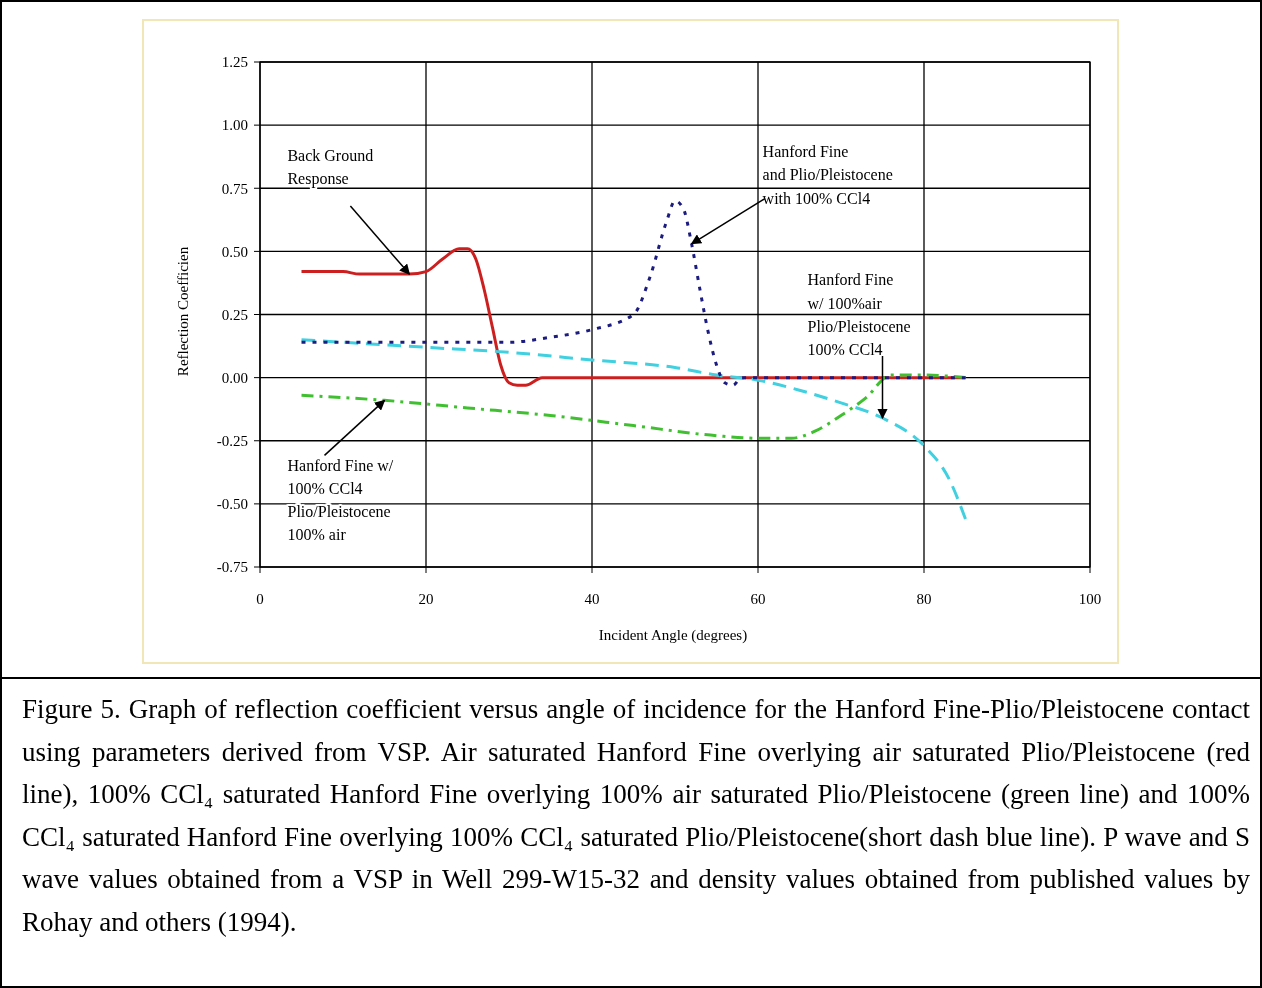 The width and height of the screenshot is (1262, 988). What do you see at coordinates (426, 599) in the screenshot?
I see `x-tick-label: 20` at bounding box center [426, 599].